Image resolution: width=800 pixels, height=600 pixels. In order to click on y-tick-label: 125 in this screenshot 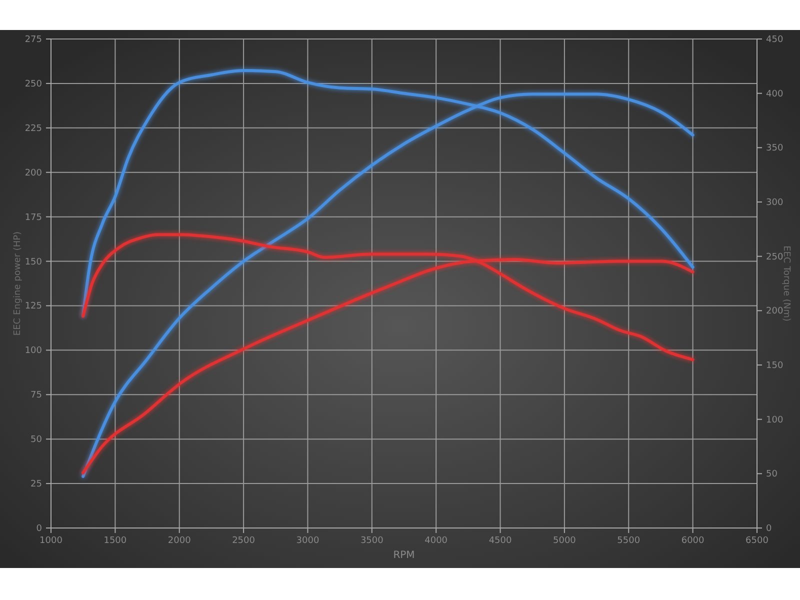, I will do `click(33, 307)`.